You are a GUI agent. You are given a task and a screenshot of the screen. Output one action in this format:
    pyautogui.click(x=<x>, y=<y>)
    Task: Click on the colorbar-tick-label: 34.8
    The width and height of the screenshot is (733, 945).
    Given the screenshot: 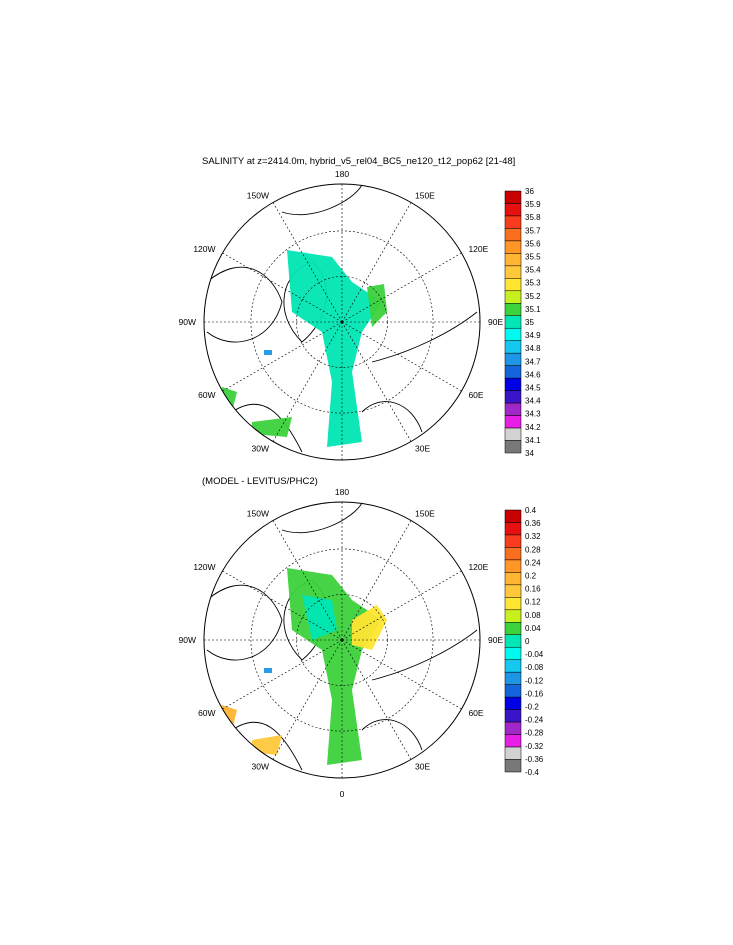 What is the action you would take?
    pyautogui.click(x=533, y=348)
    